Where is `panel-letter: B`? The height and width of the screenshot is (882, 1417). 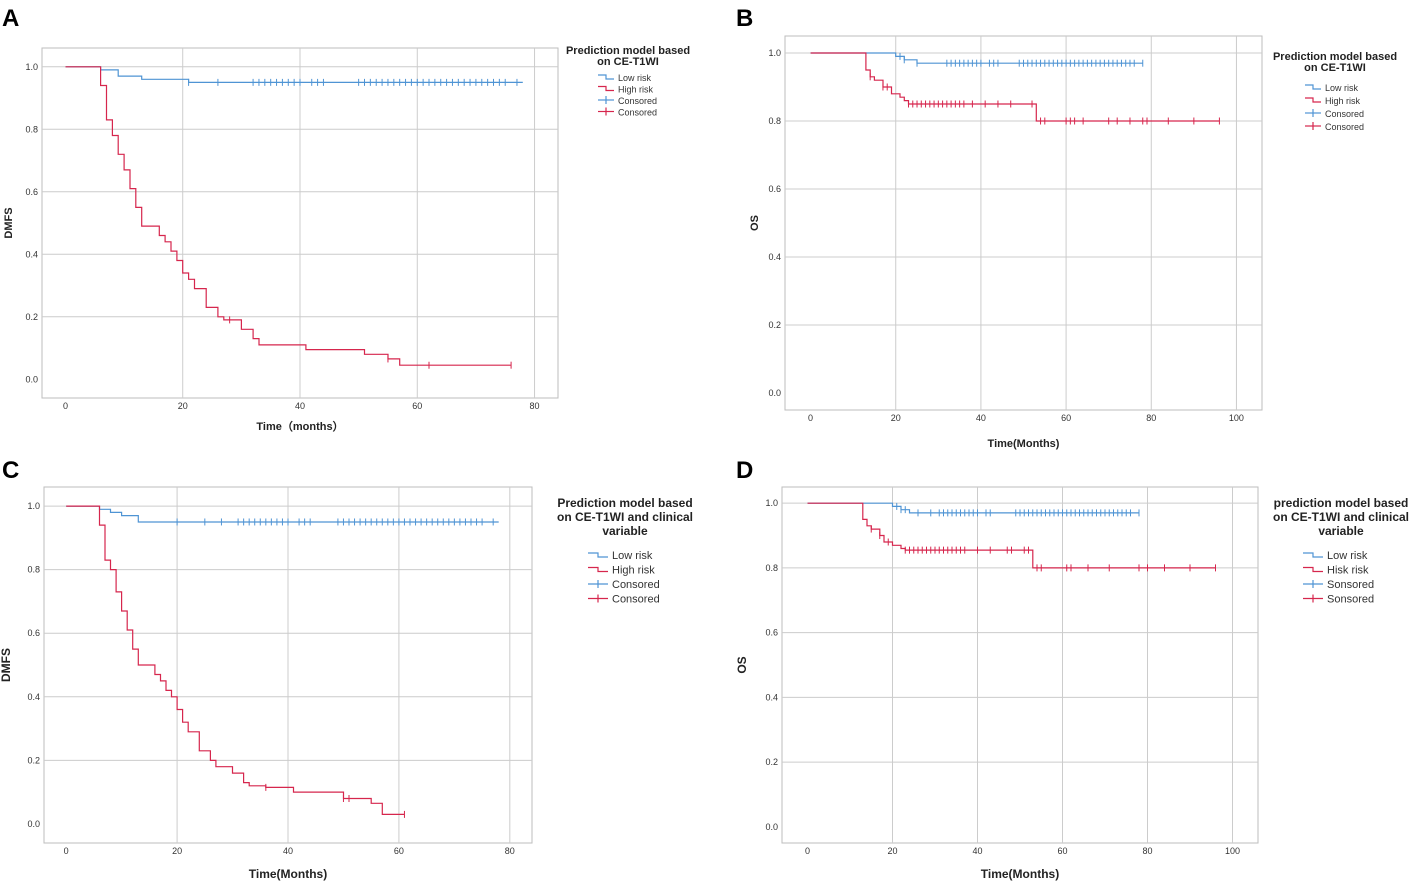 panel-letter: B is located at coordinates (744, 18).